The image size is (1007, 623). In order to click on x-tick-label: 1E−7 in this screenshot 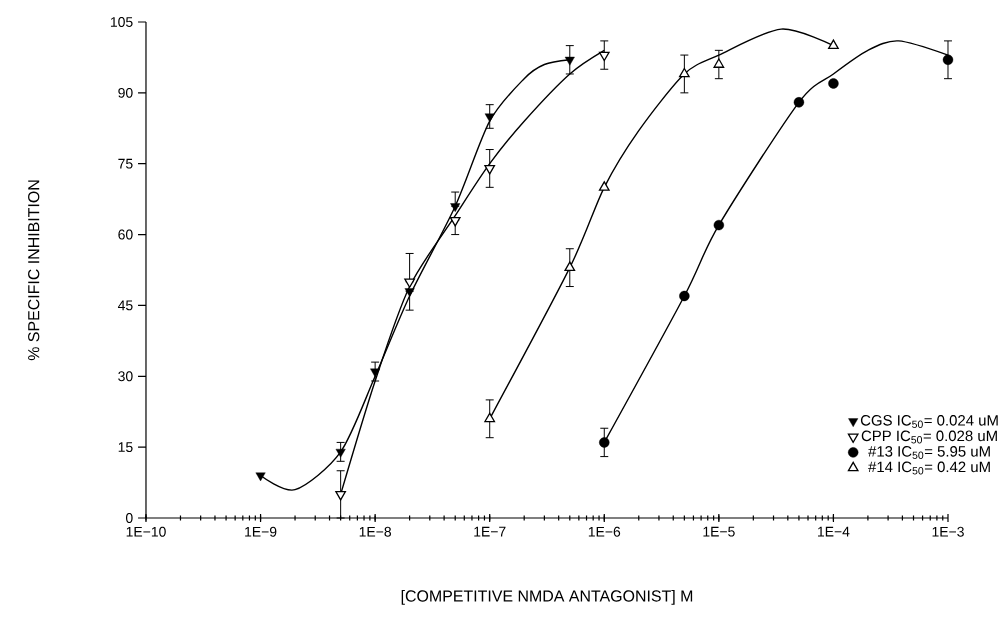, I will do `click(490, 531)`.